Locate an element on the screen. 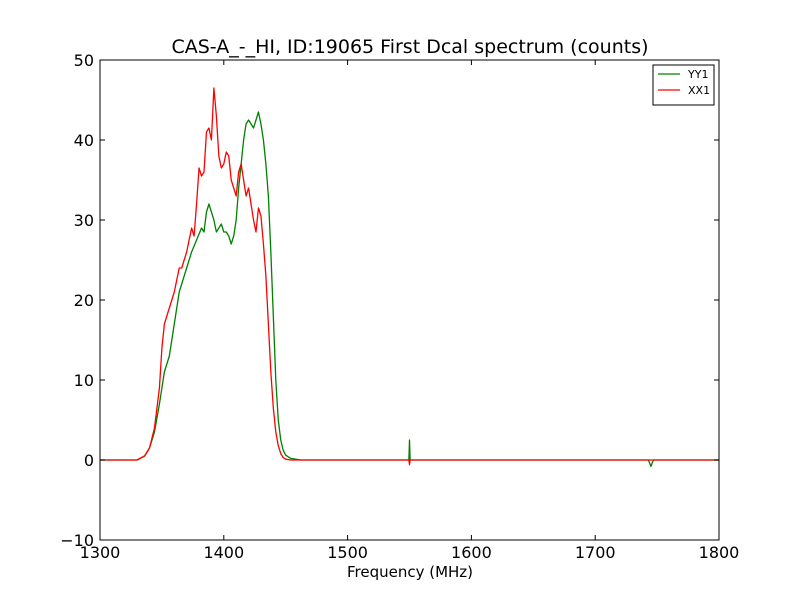 The image size is (800, 600). legend-label-xx1: XX1 is located at coordinates (699, 90).